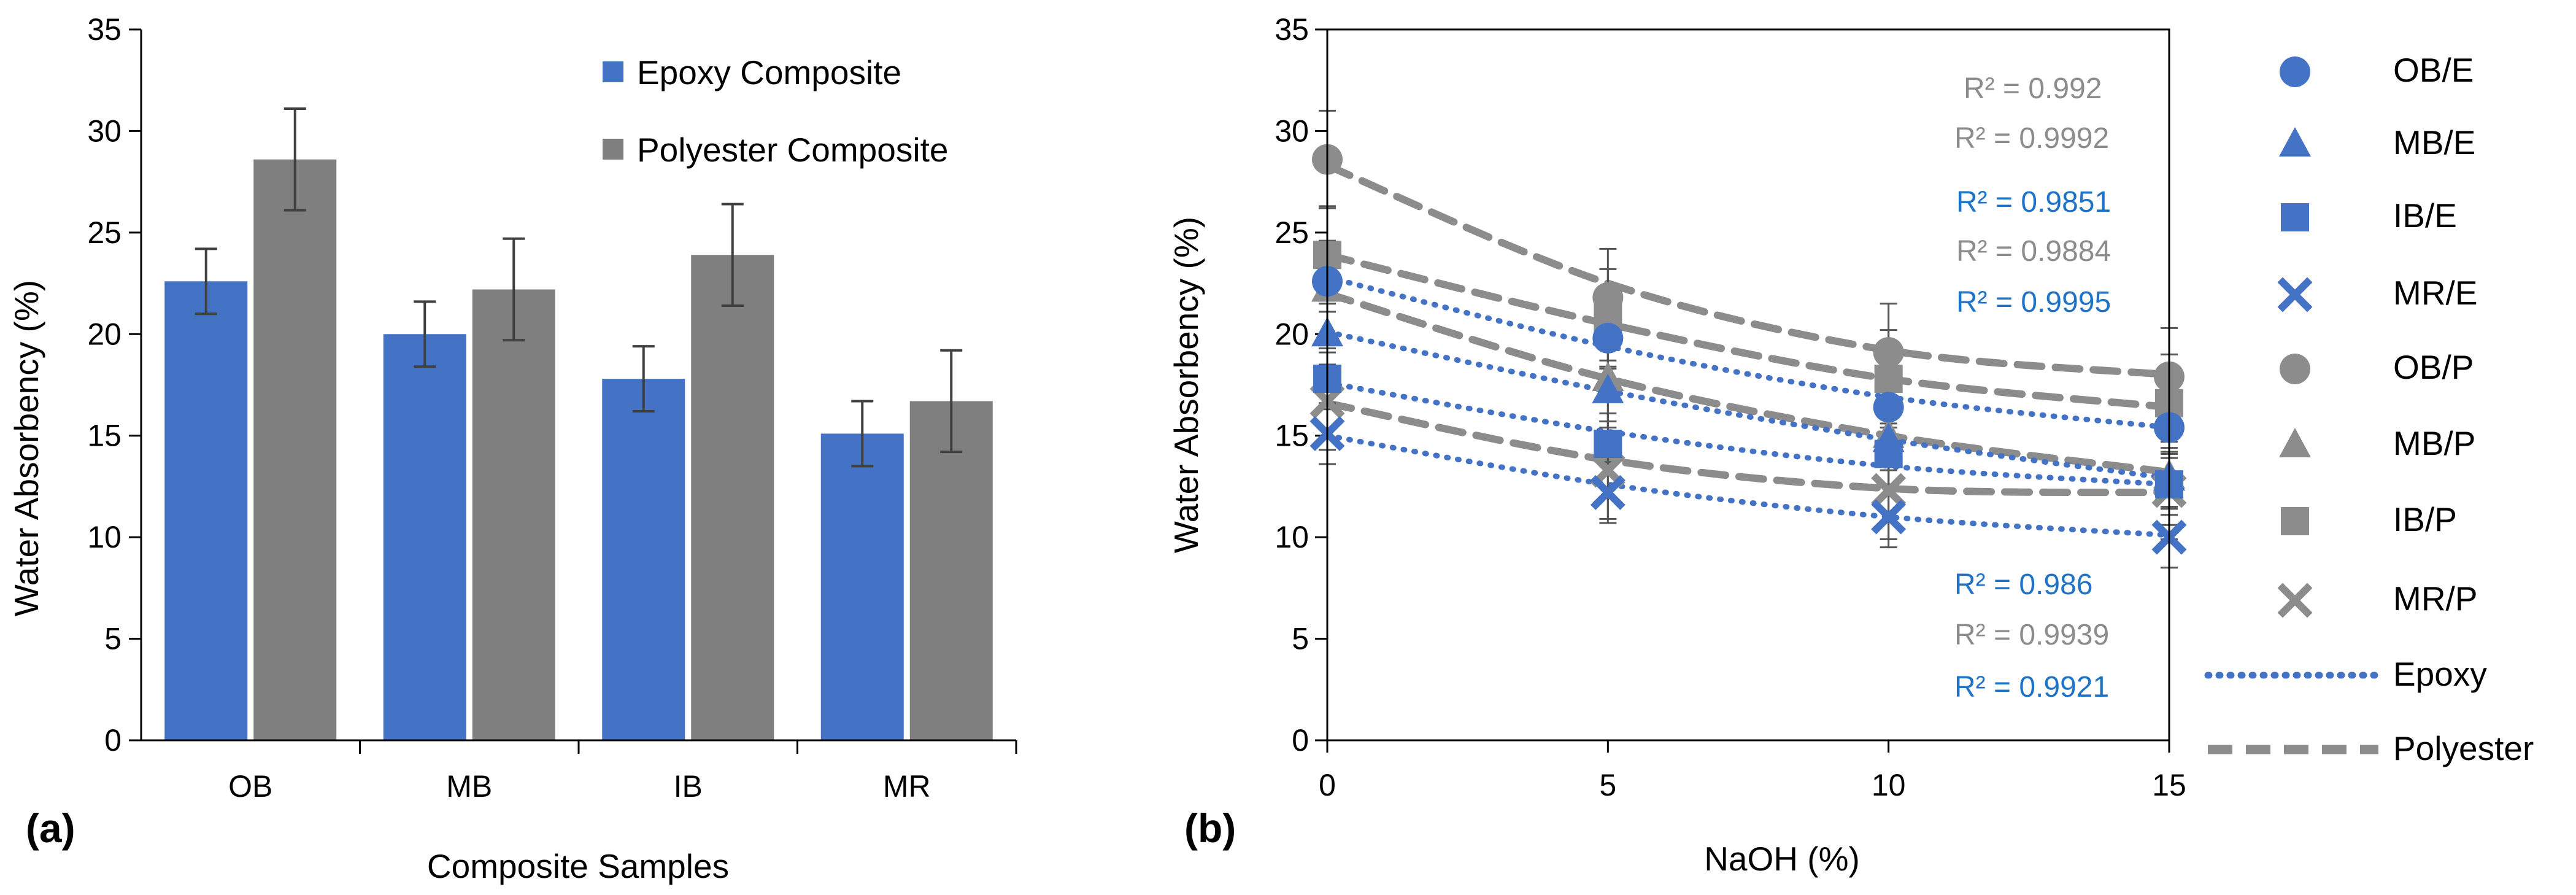 Image resolution: width=2576 pixels, height=895 pixels. What do you see at coordinates (2295, 294) in the screenshot?
I see `legend-marker-mr-e` at bounding box center [2295, 294].